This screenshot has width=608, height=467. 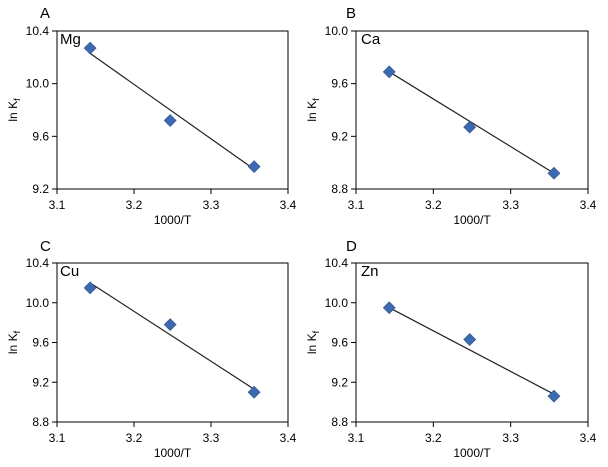 What do you see at coordinates (351, 13) in the screenshot?
I see `panel-letter: B` at bounding box center [351, 13].